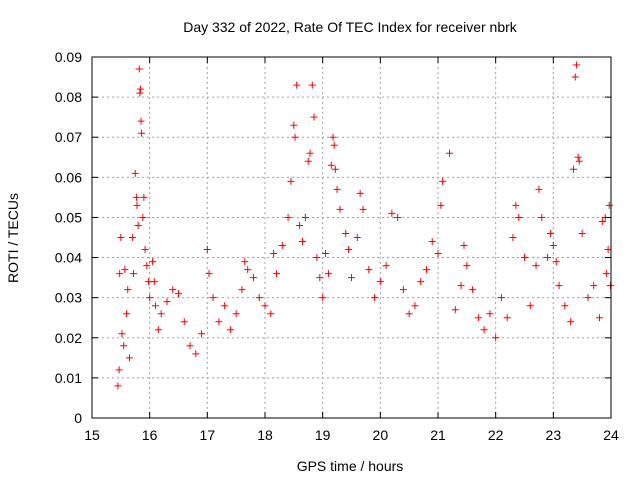 The height and width of the screenshot is (480, 640). I want to click on x-tick-label: 18, so click(265, 435).